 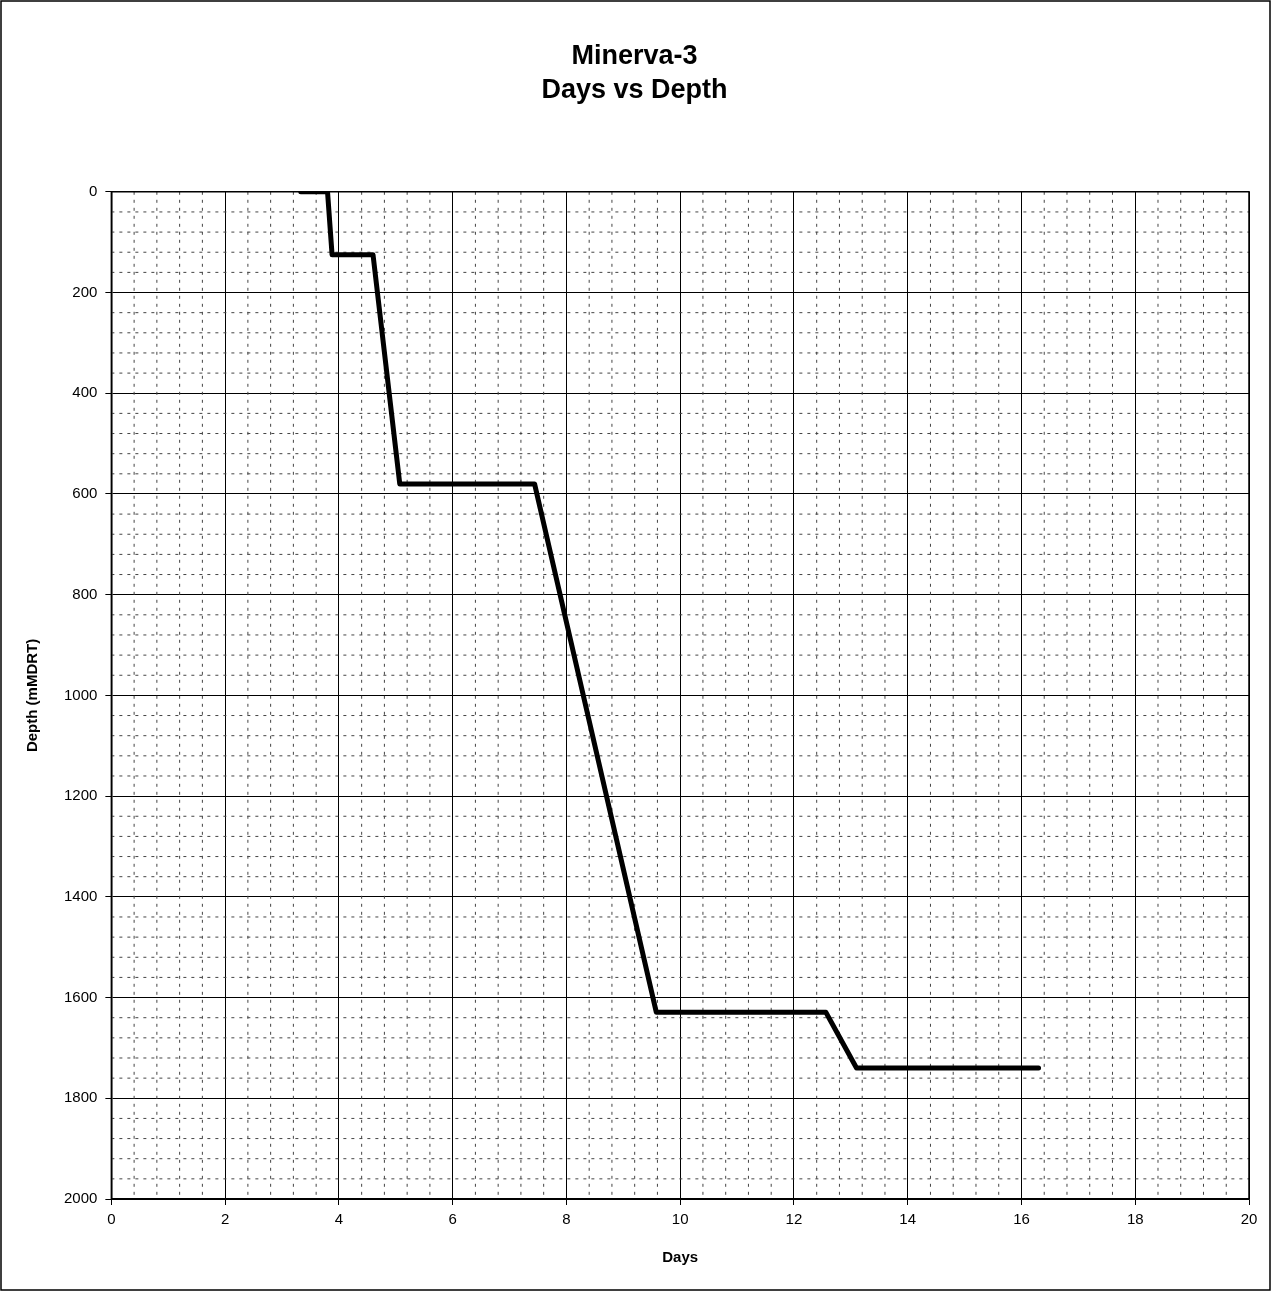 What do you see at coordinates (85, 291) in the screenshot?
I see `y-tick-label: 200` at bounding box center [85, 291].